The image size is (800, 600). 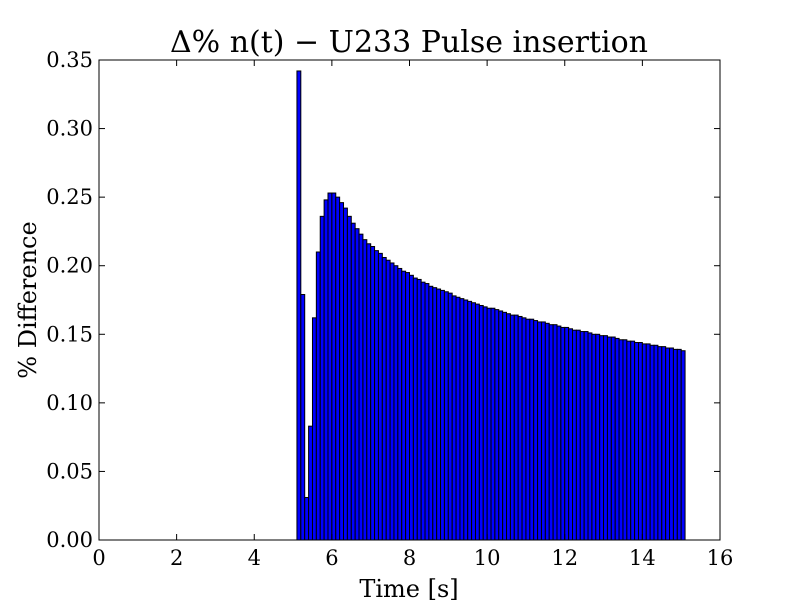 What do you see at coordinates (69, 266) in the screenshot?
I see `y-tick-label: 0.20` at bounding box center [69, 266].